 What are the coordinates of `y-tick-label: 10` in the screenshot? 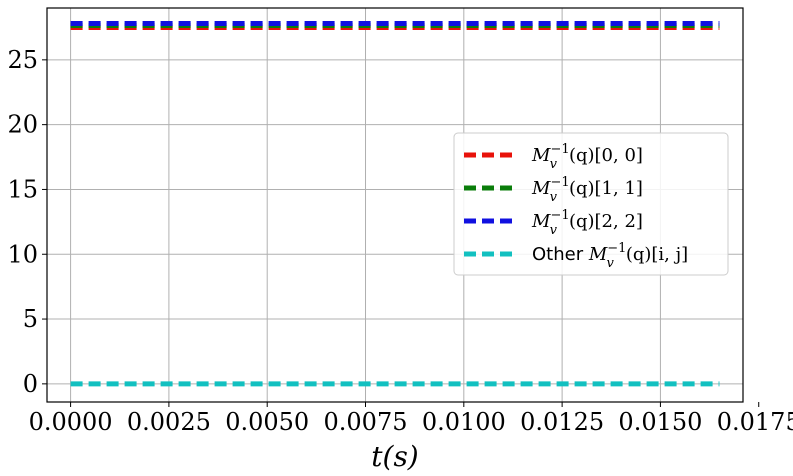 It's located at (22, 254).